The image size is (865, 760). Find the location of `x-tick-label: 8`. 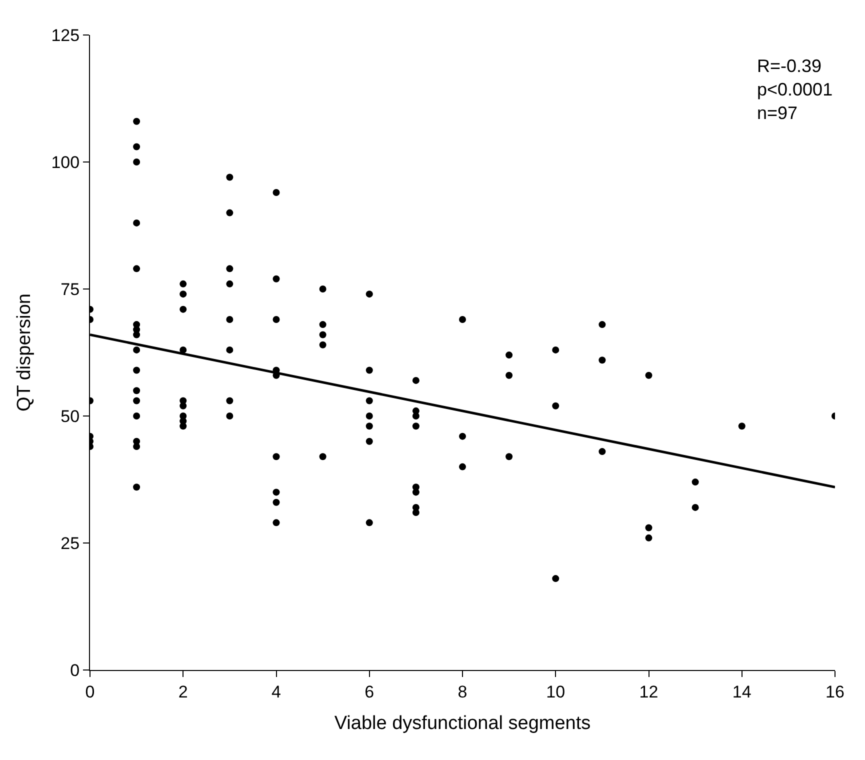

x-tick-label: 8 is located at coordinates (463, 692).